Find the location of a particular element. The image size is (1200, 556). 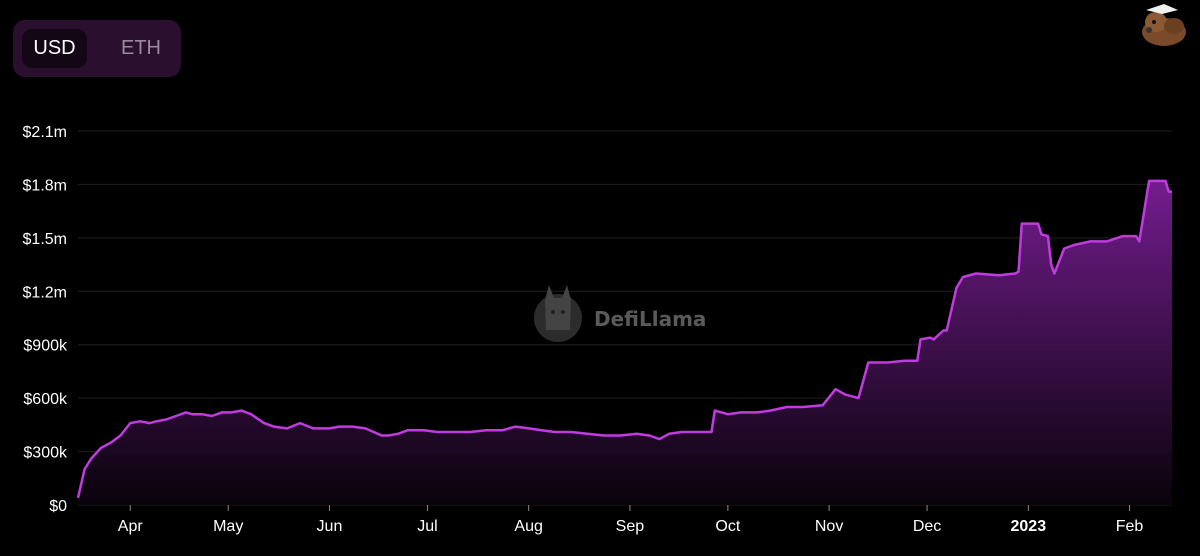

y-tick-label: $0 is located at coordinates (58, 506).